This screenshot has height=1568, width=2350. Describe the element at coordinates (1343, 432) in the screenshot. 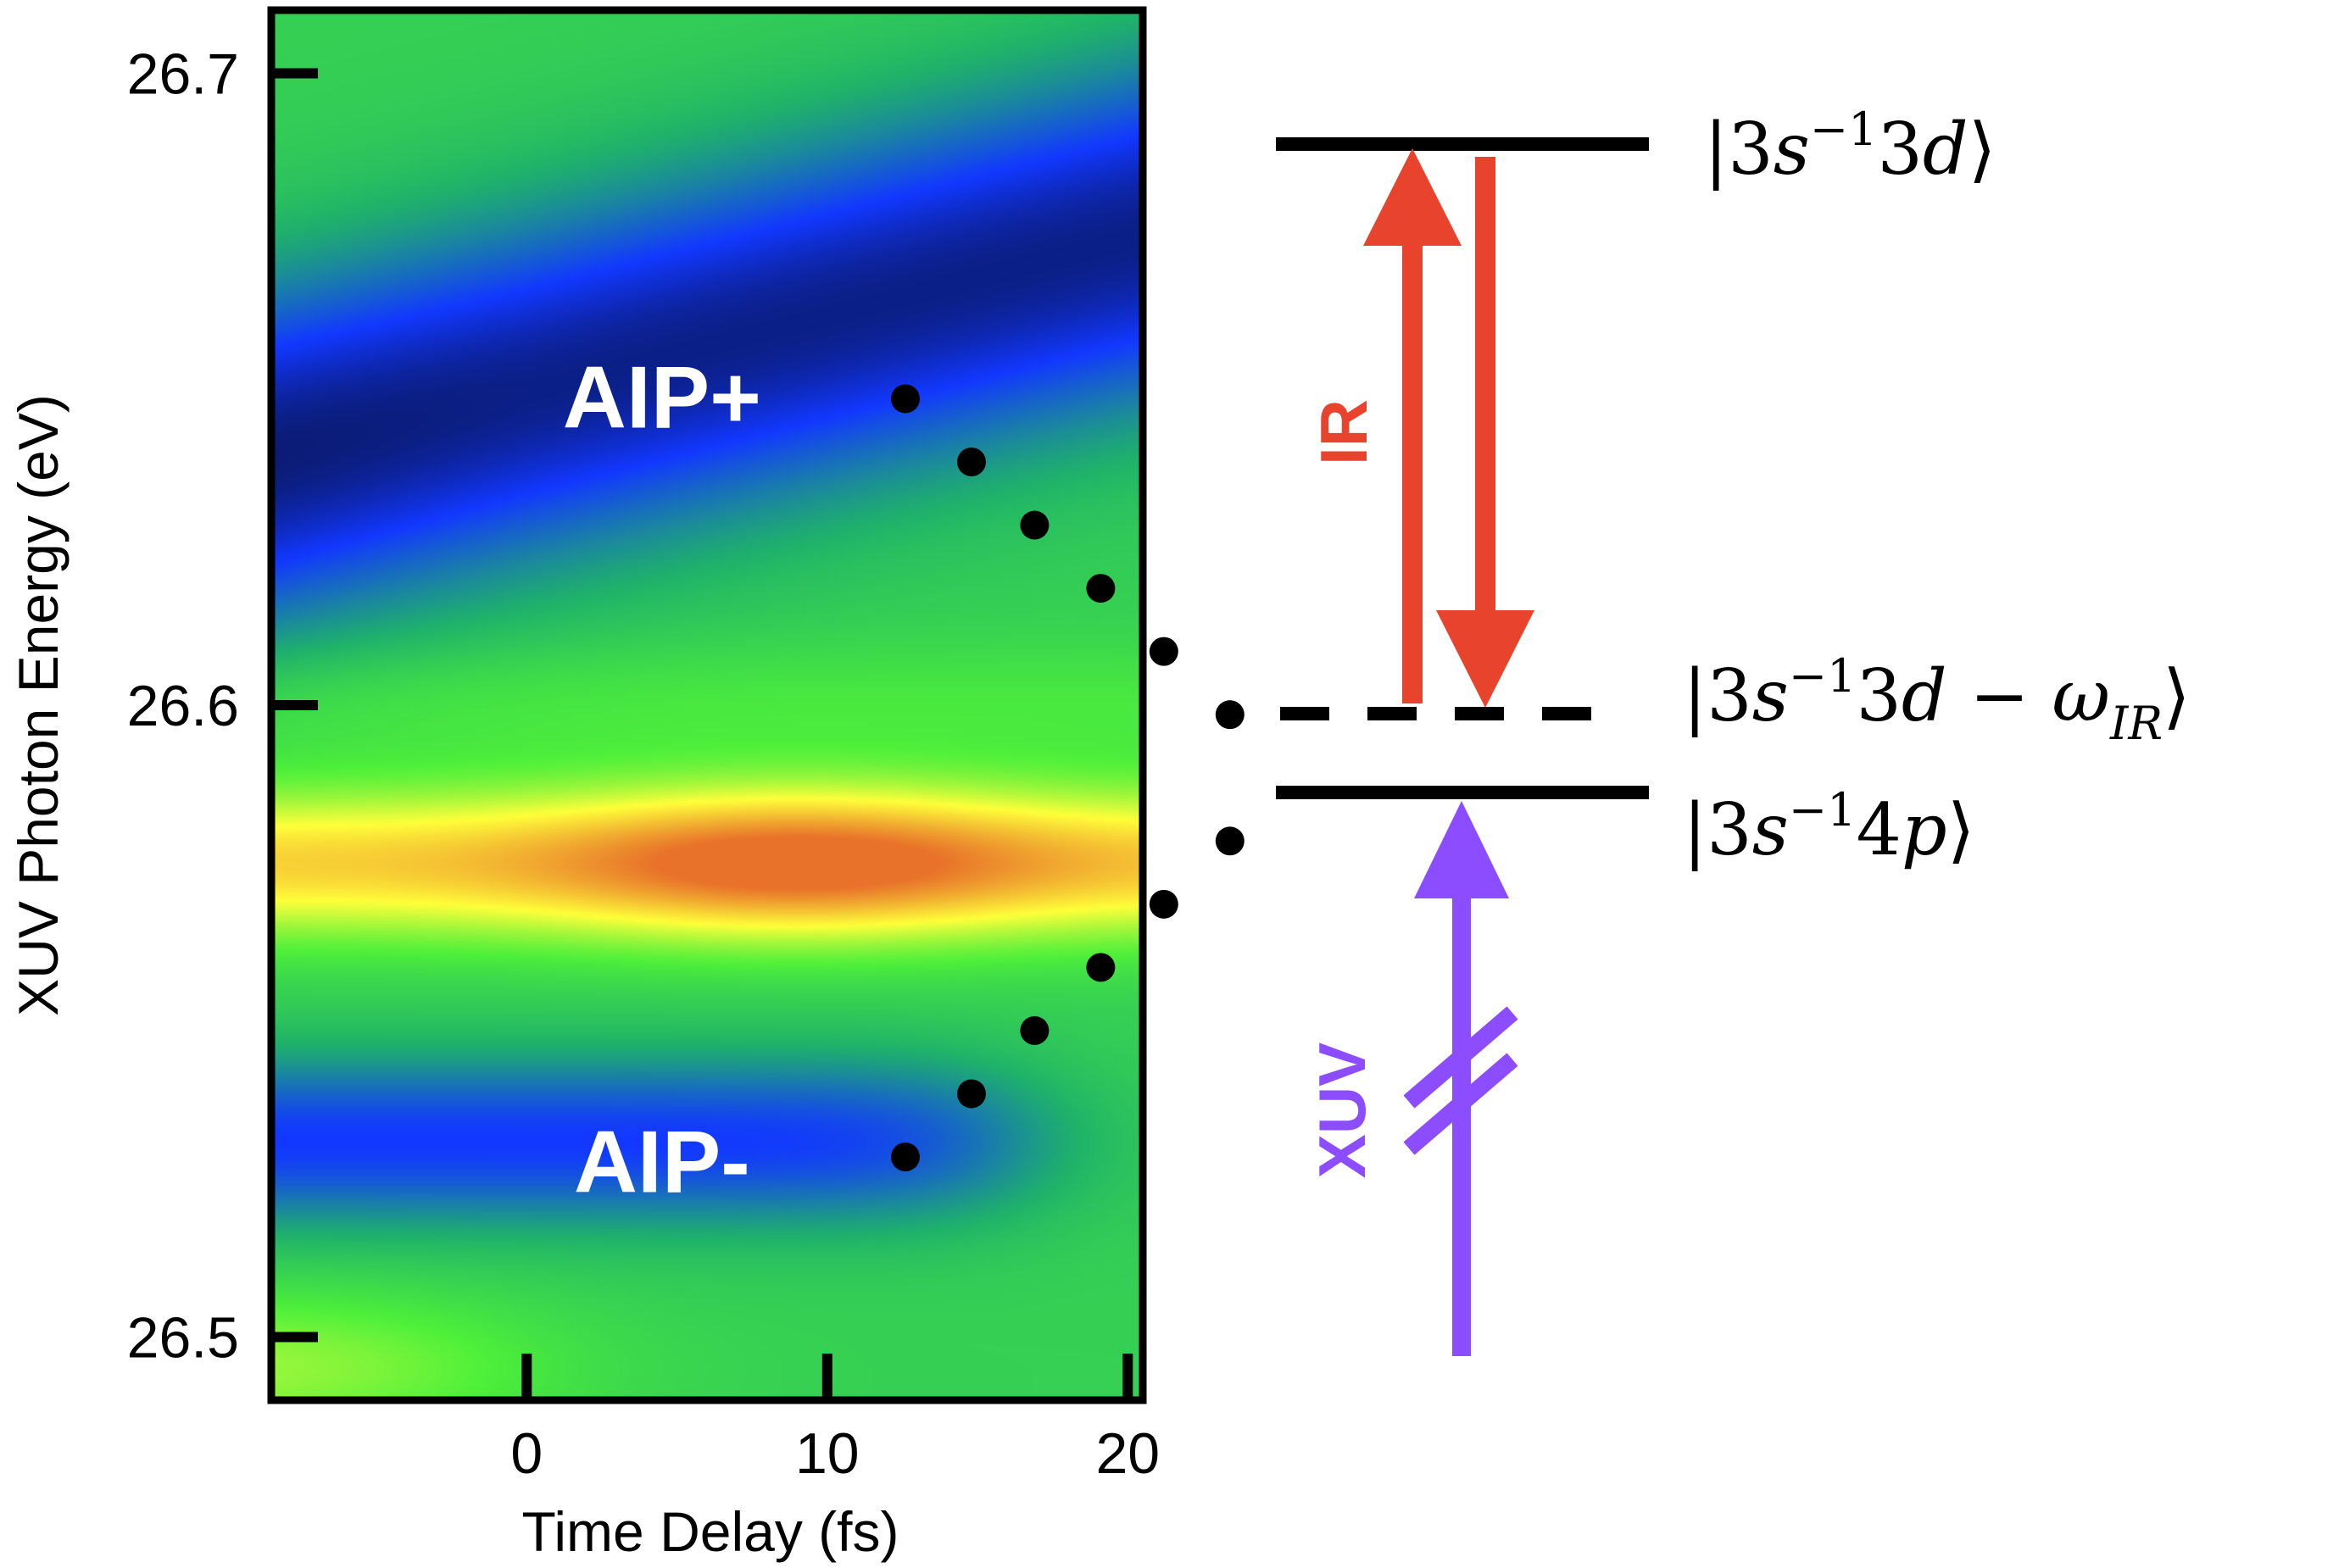

I see `ir-label: IR` at that location.